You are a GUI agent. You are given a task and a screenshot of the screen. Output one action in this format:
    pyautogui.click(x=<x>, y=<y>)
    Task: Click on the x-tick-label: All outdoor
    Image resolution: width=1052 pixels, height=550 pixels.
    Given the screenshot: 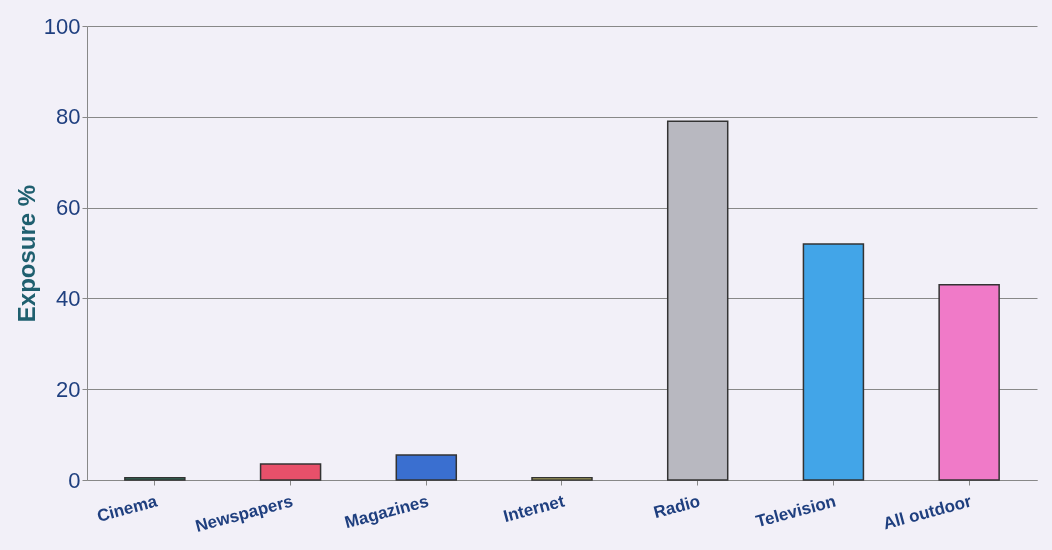 What is the action you would take?
    pyautogui.click(x=927, y=512)
    